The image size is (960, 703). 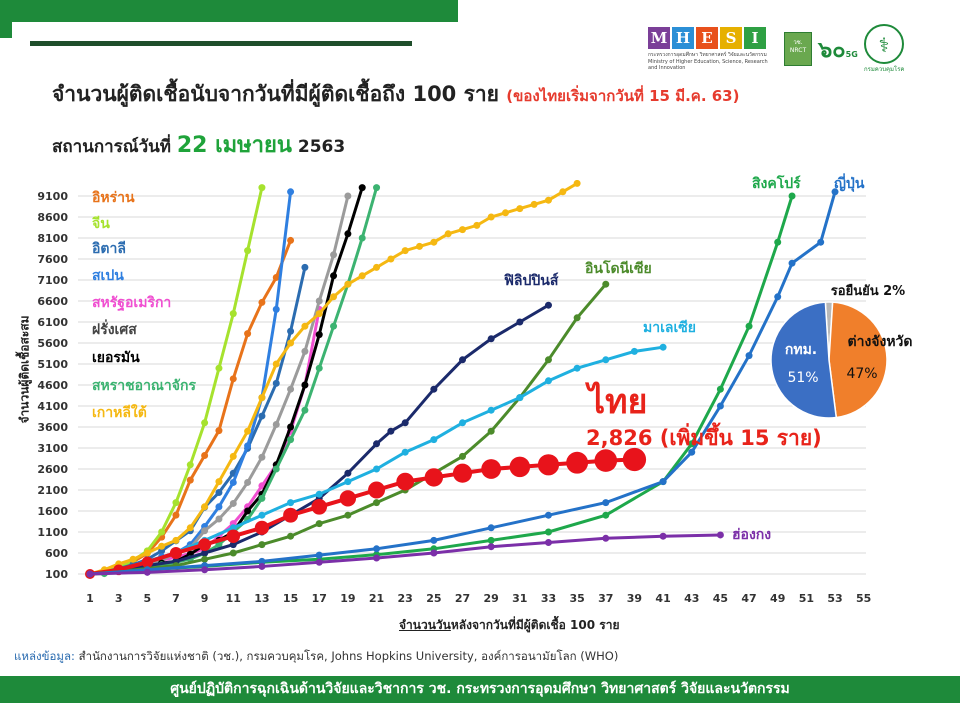 I want to click on mhesi-letter: M, so click(x=659, y=38).